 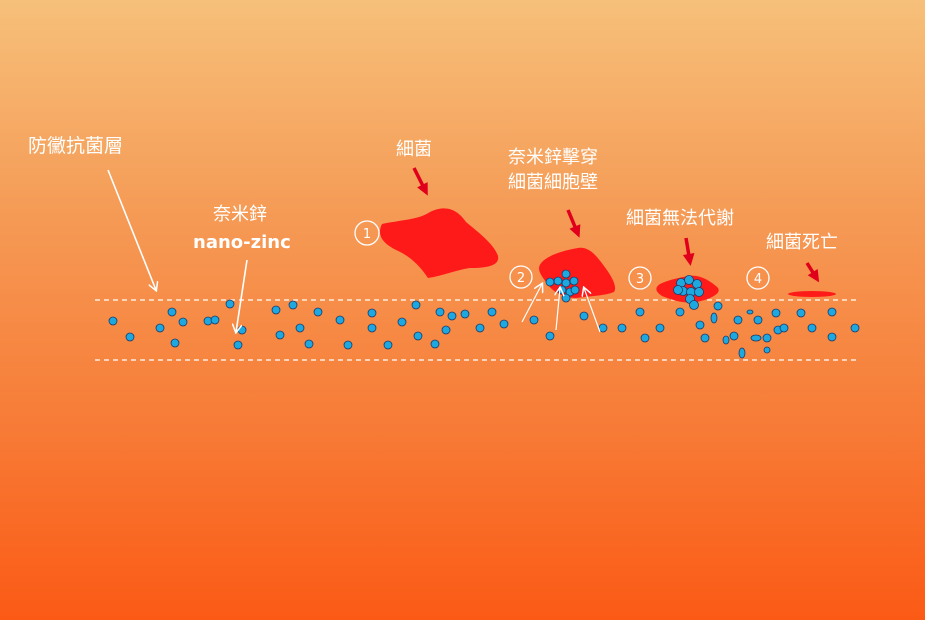 I want to click on step-3-marker, so click(x=640, y=278).